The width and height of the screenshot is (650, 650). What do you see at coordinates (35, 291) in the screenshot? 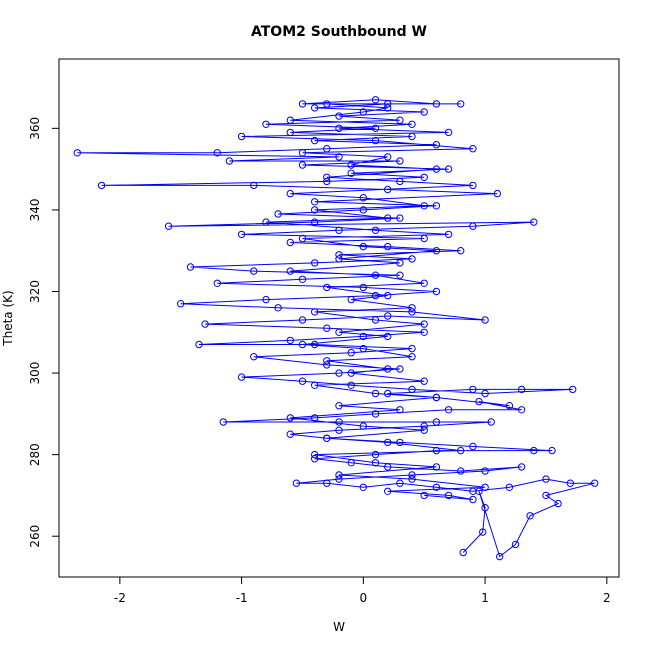
I see `y-tick-label: 320` at bounding box center [35, 291].